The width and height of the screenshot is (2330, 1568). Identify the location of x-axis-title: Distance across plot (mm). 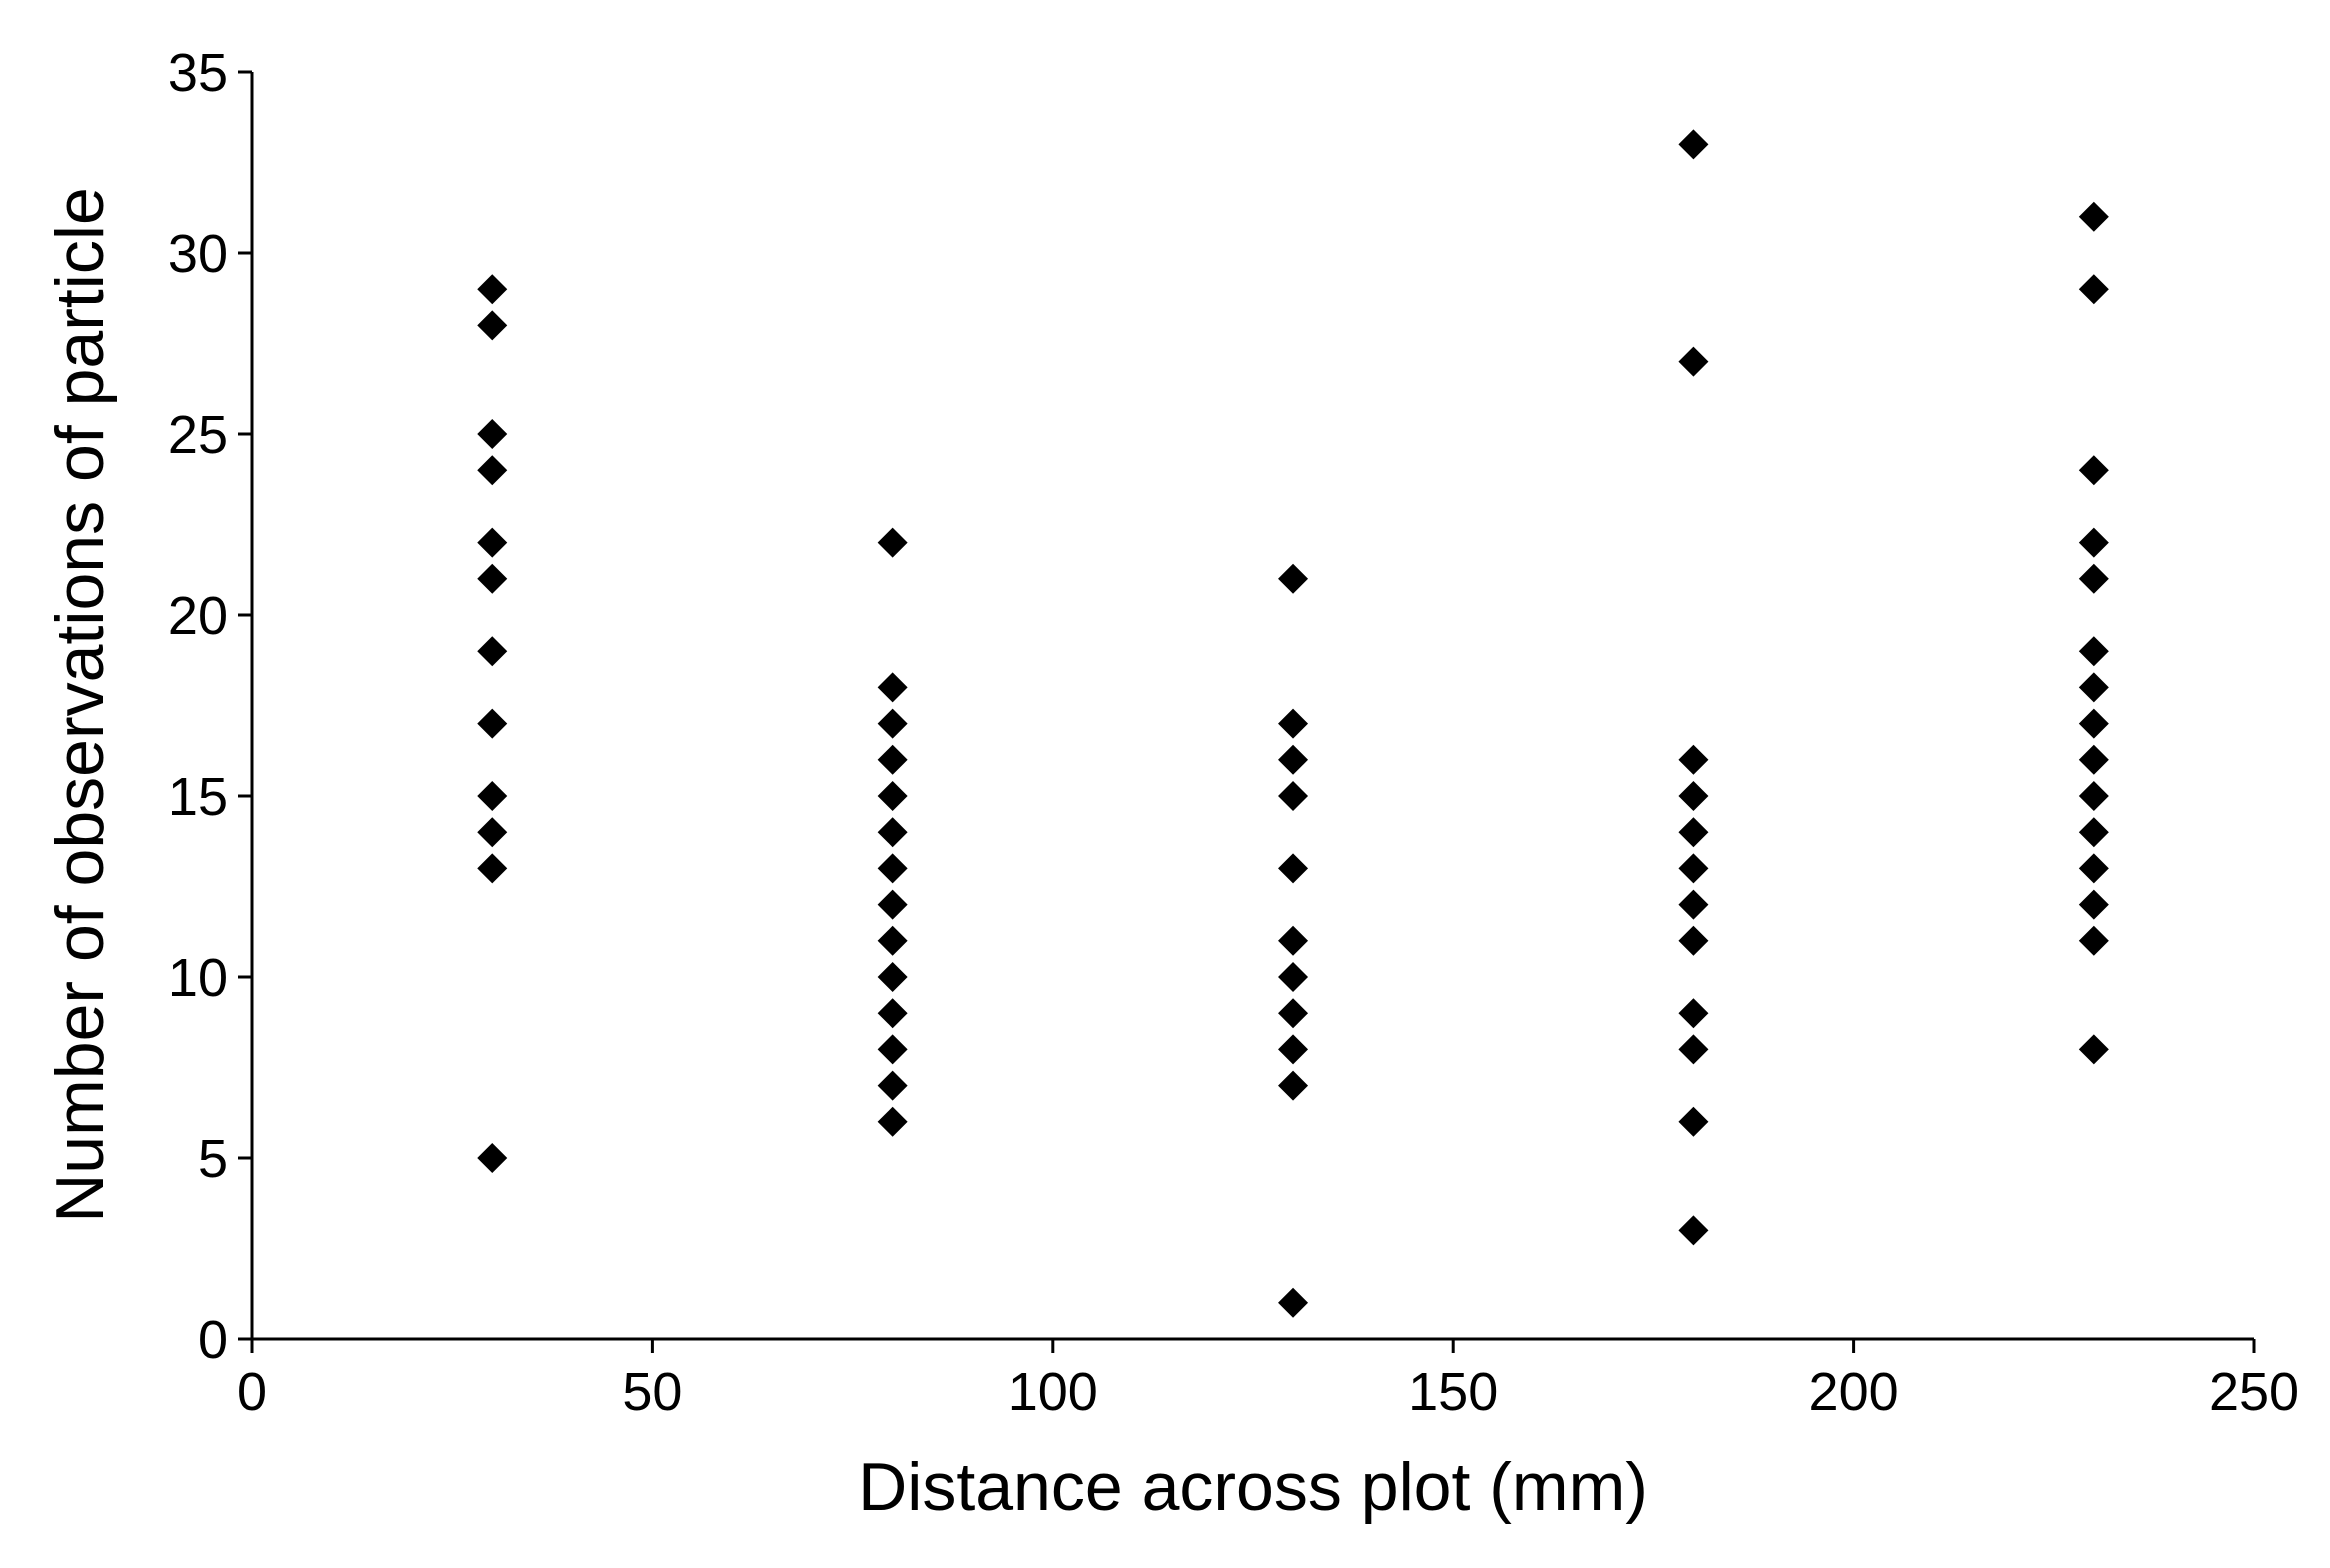
(1253, 1487).